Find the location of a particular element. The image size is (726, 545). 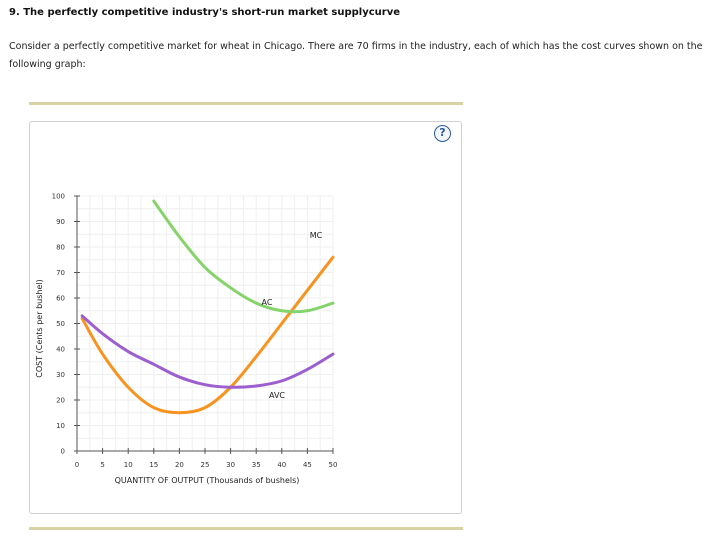

x-tick-label: 20 is located at coordinates (179, 465).